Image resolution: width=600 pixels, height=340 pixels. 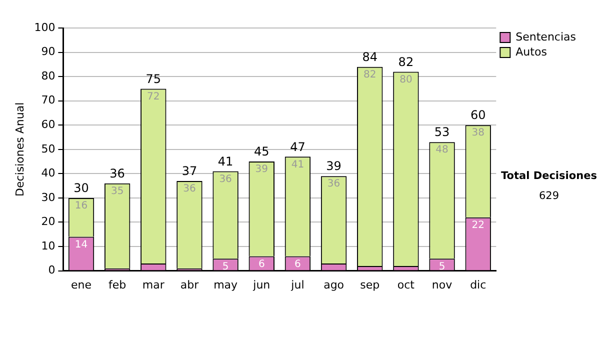 I want to click on total-label: 36, so click(x=117, y=173).